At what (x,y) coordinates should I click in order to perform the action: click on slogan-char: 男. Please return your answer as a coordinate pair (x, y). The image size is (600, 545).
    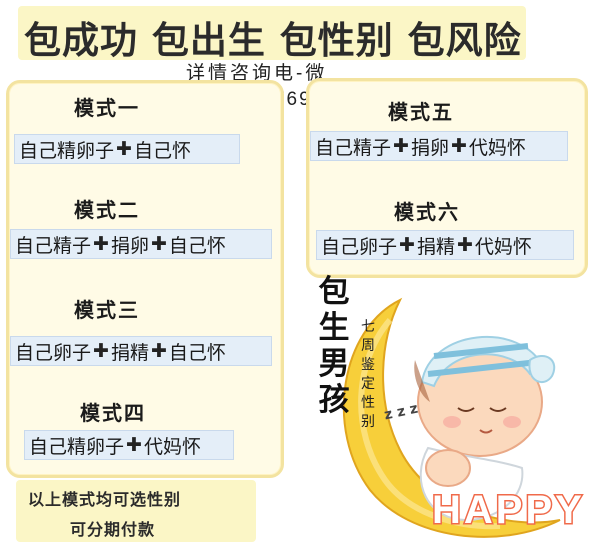
    Looking at the image, I should click on (334, 364).